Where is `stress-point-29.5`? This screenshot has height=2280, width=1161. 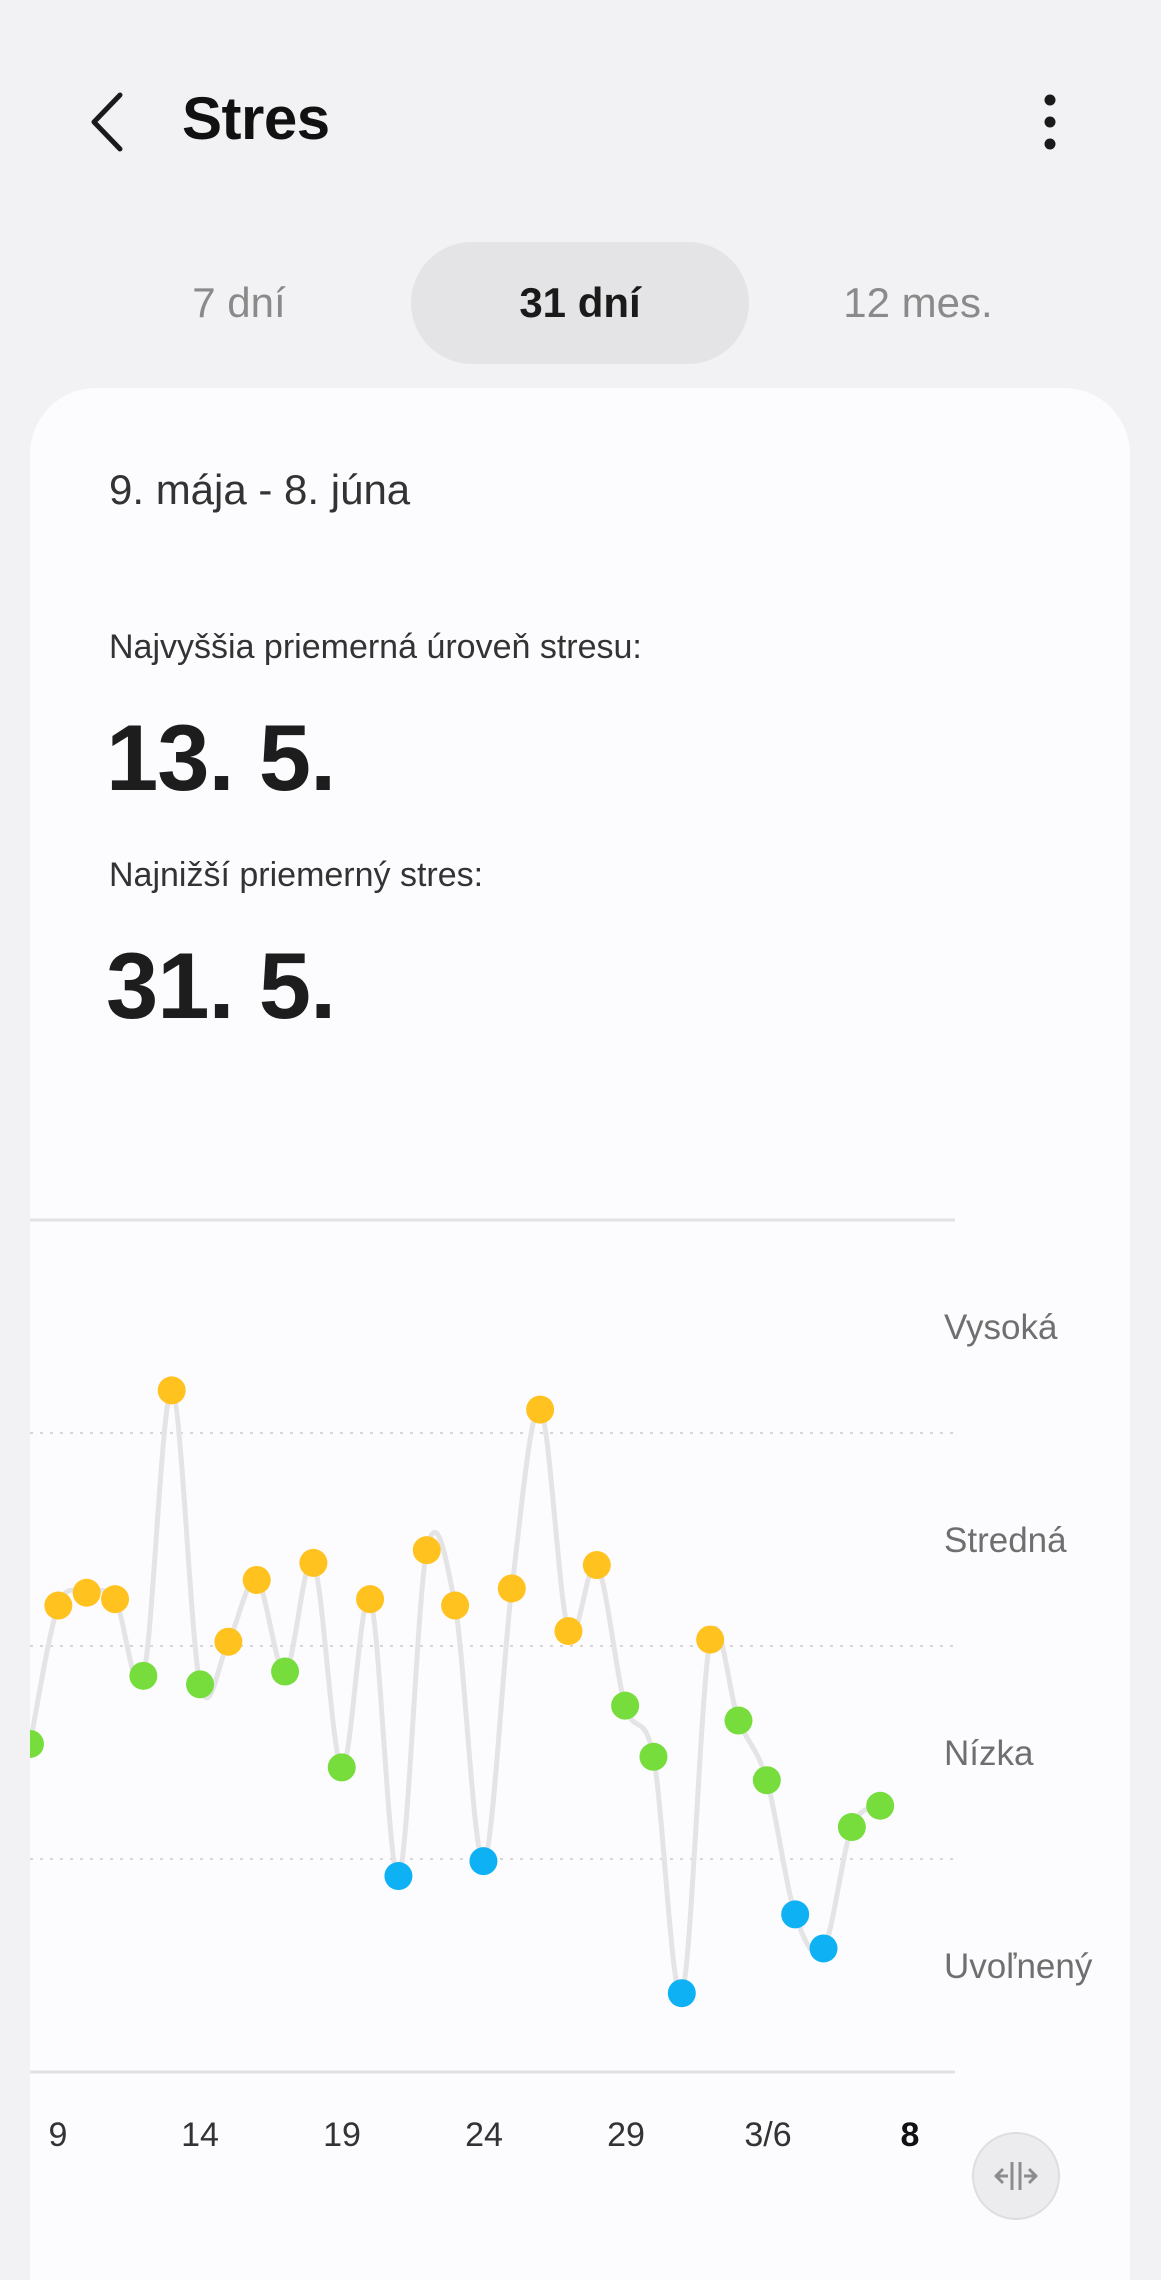
stress-point-29.5 is located at coordinates (596, 1565).